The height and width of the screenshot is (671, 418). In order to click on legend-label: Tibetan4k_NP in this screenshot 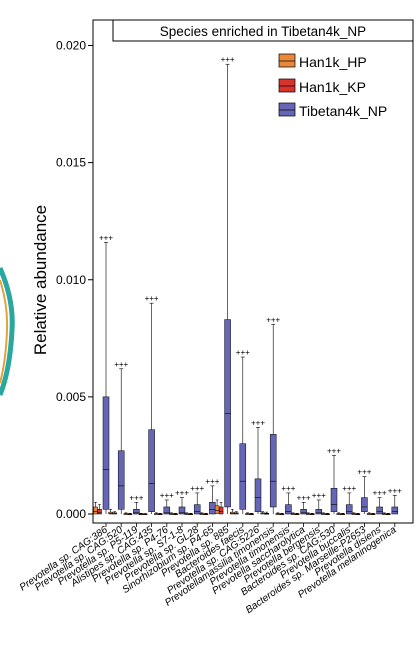, I will do `click(343, 111)`.